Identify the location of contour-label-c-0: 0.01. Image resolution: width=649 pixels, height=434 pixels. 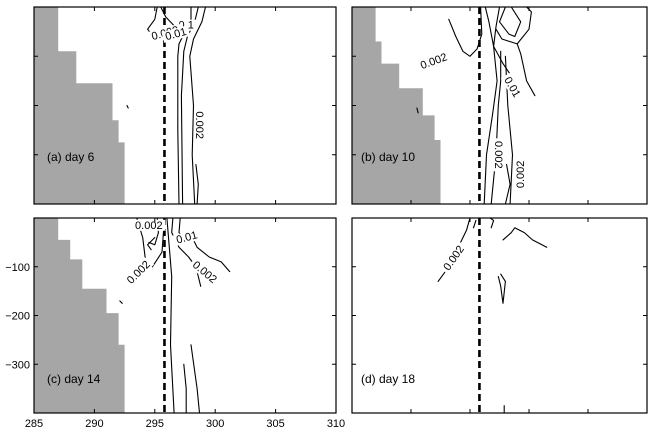
(187, 237).